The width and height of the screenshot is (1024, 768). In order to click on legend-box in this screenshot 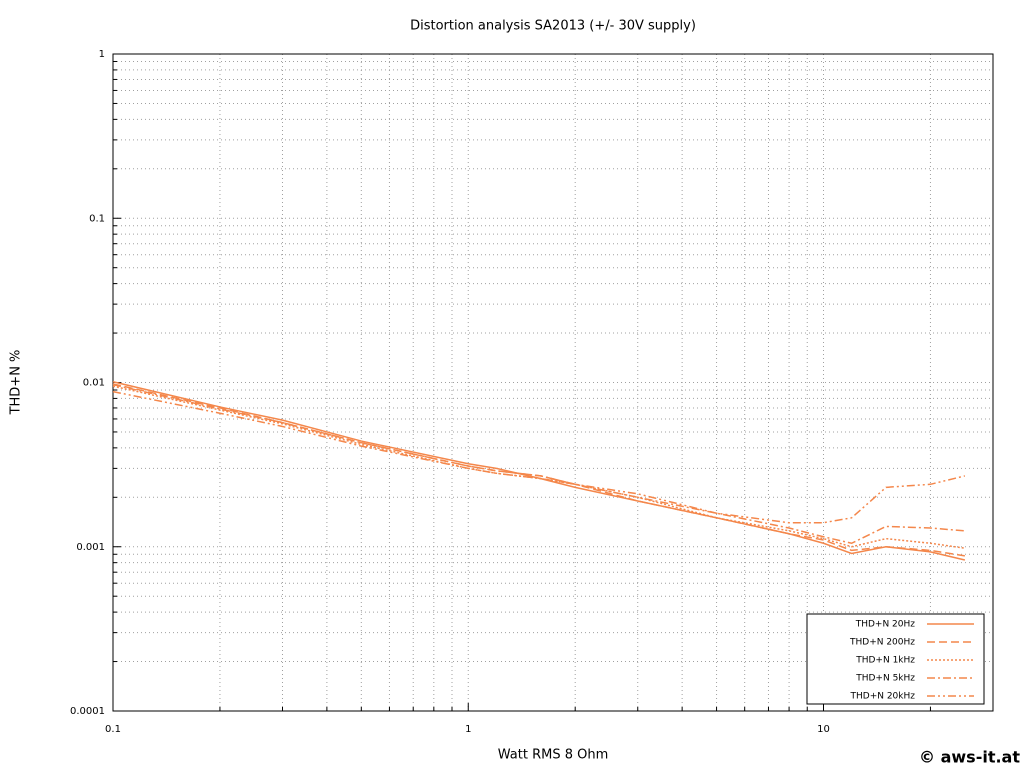, I will do `click(895, 659)`.